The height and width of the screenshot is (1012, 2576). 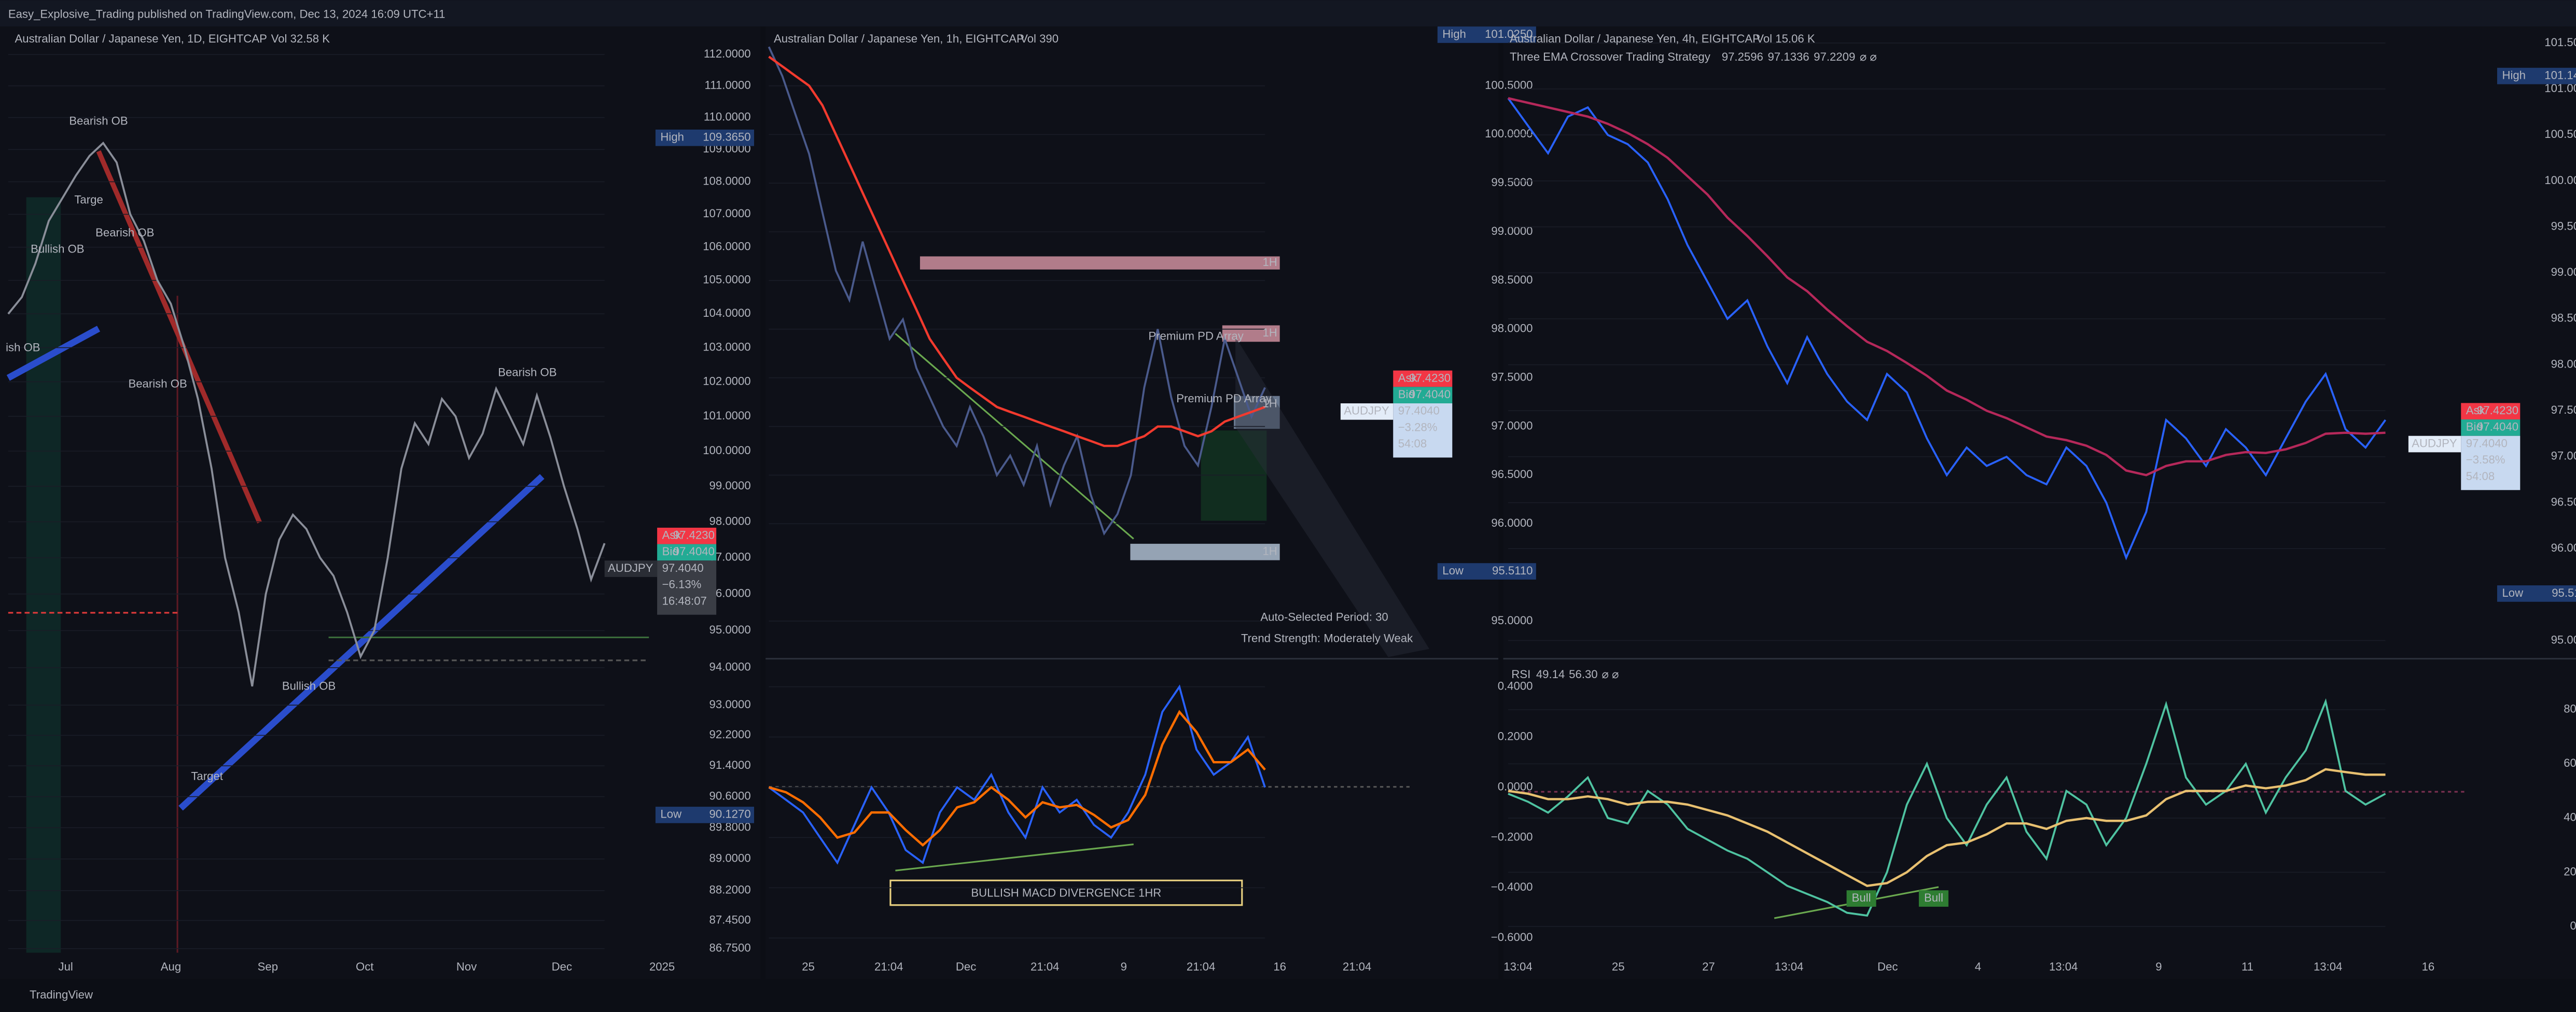 I want to click on x-tick-label: Oct, so click(x=364, y=966).